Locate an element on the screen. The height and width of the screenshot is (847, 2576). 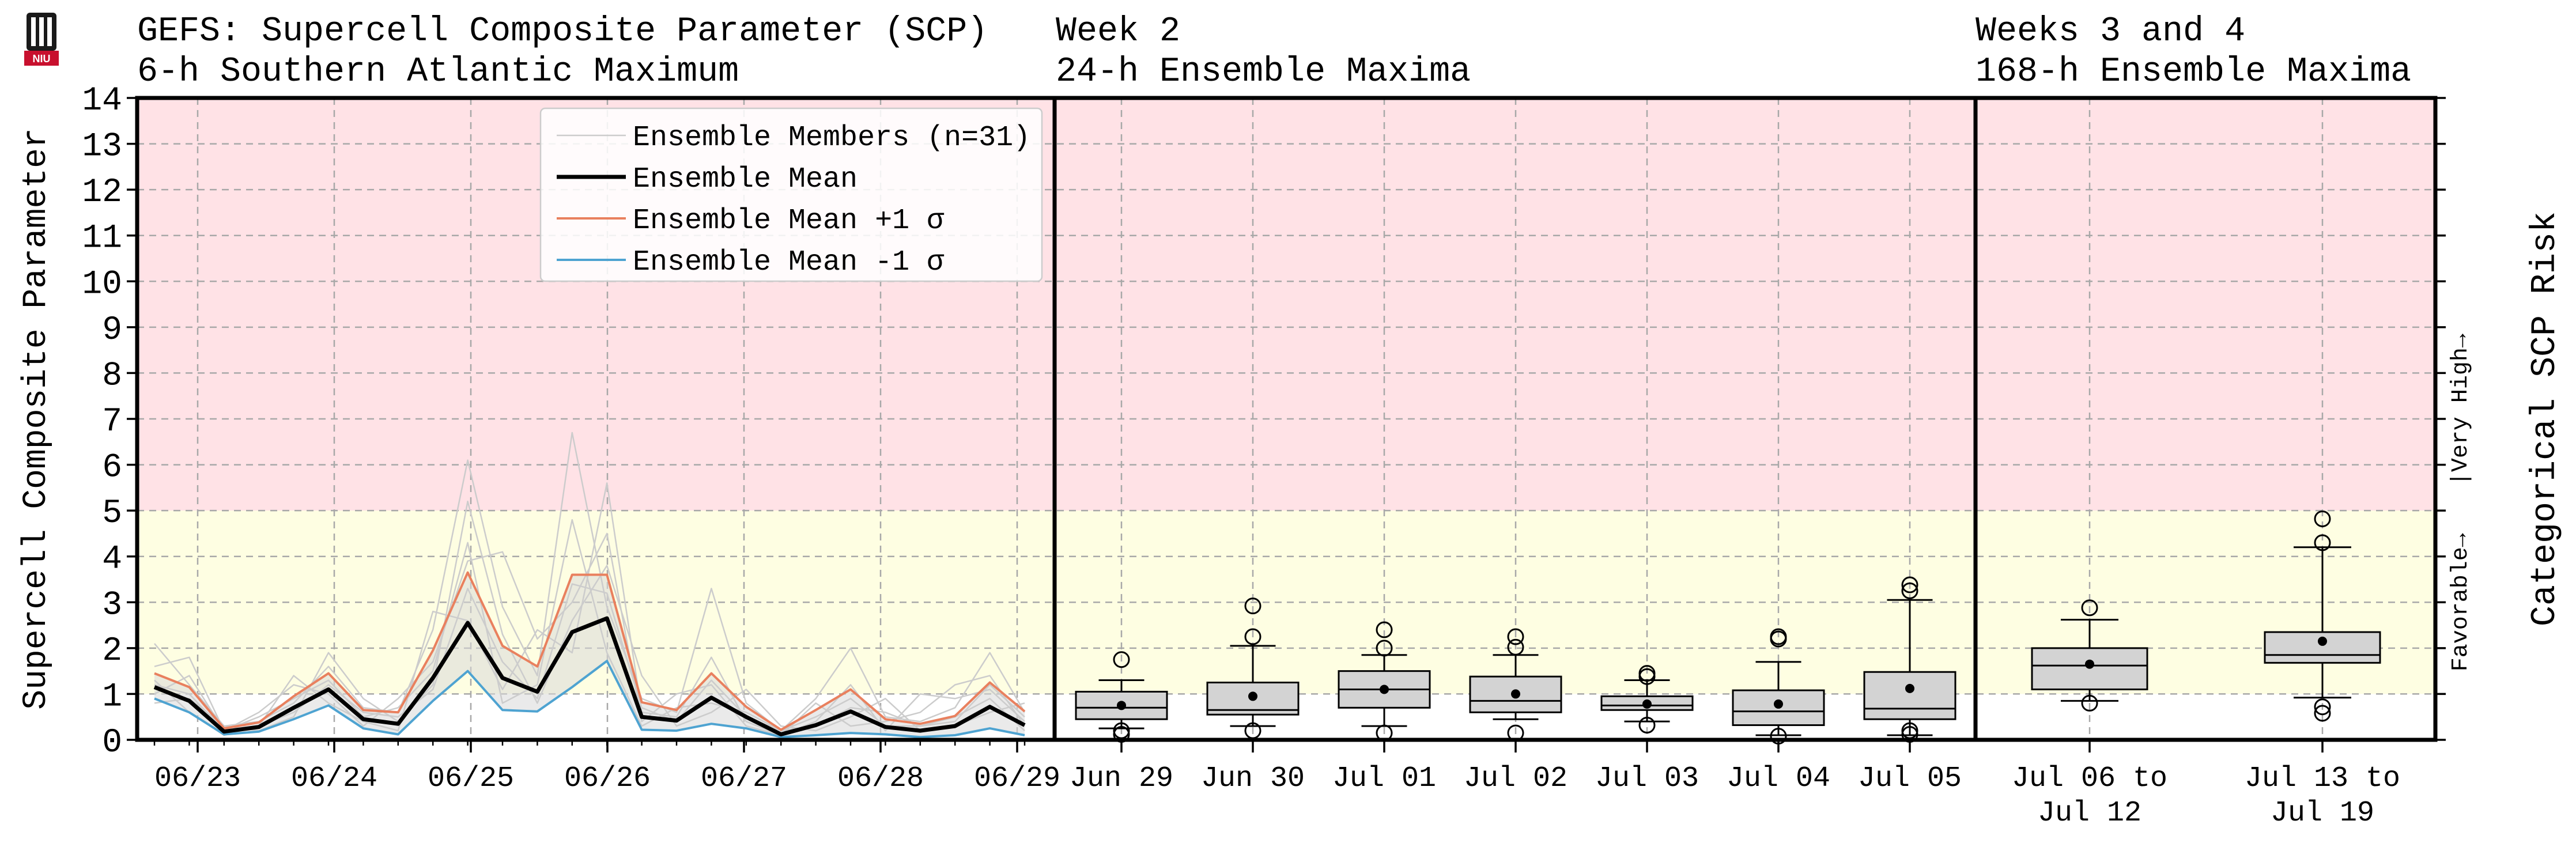
y-tick-label: 10 is located at coordinates (102, 284).